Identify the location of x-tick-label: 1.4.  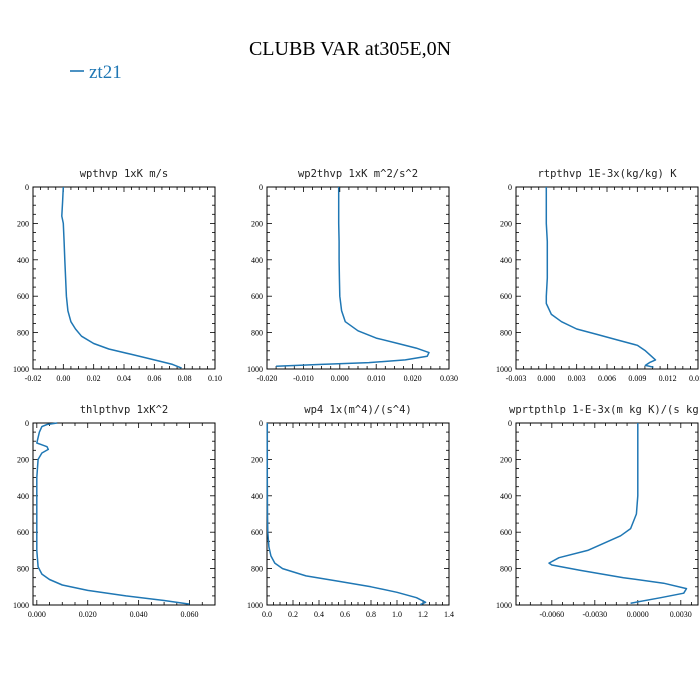
(449, 614).